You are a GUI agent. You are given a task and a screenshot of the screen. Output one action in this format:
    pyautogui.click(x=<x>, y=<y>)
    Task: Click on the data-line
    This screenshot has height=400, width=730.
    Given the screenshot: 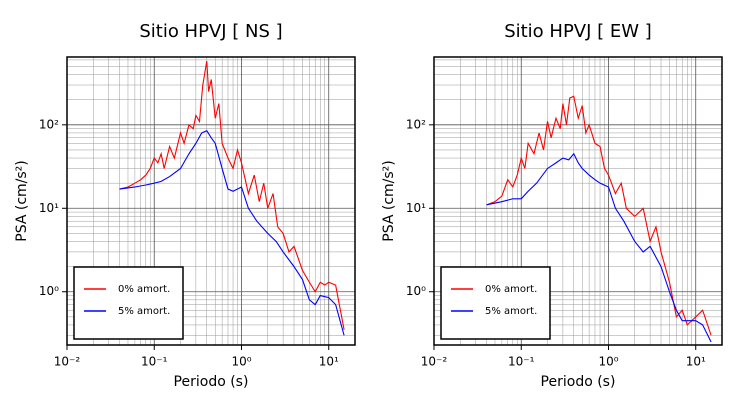 What is the action you would take?
    pyautogui.click(x=599, y=247)
    